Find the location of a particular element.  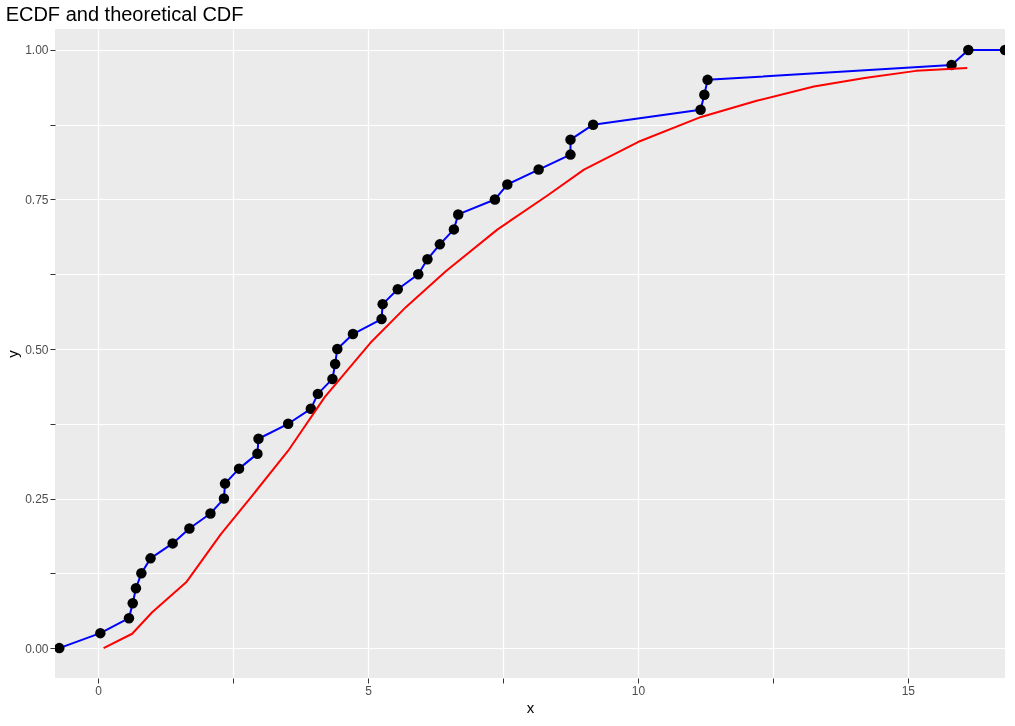

y-axis-title: y is located at coordinates (13, 353).